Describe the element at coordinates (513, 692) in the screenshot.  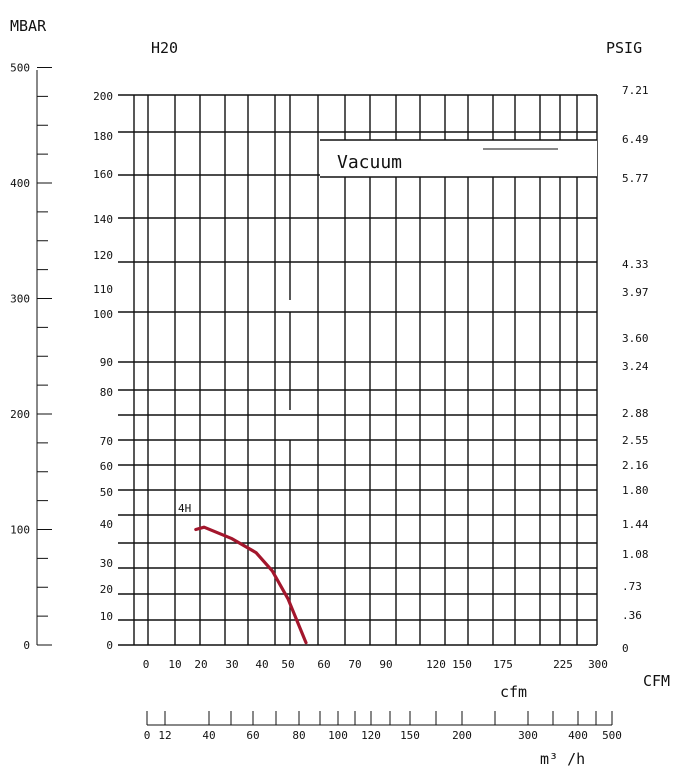
I see `cfm-bottom-axis-title: cfm` at that location.